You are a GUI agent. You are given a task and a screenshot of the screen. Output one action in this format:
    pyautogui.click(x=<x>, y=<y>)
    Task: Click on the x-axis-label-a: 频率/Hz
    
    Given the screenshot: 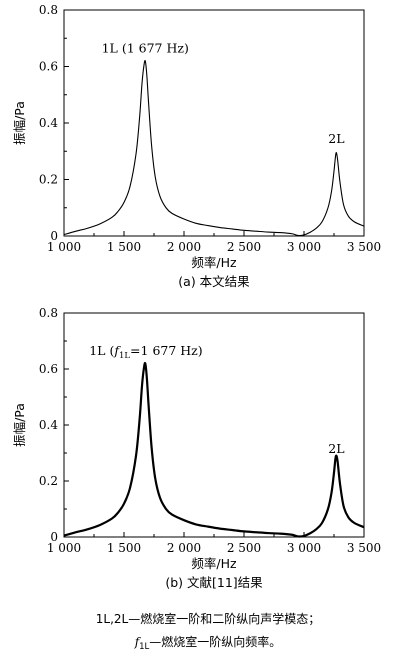 What is the action you would take?
    pyautogui.click(x=214, y=262)
    